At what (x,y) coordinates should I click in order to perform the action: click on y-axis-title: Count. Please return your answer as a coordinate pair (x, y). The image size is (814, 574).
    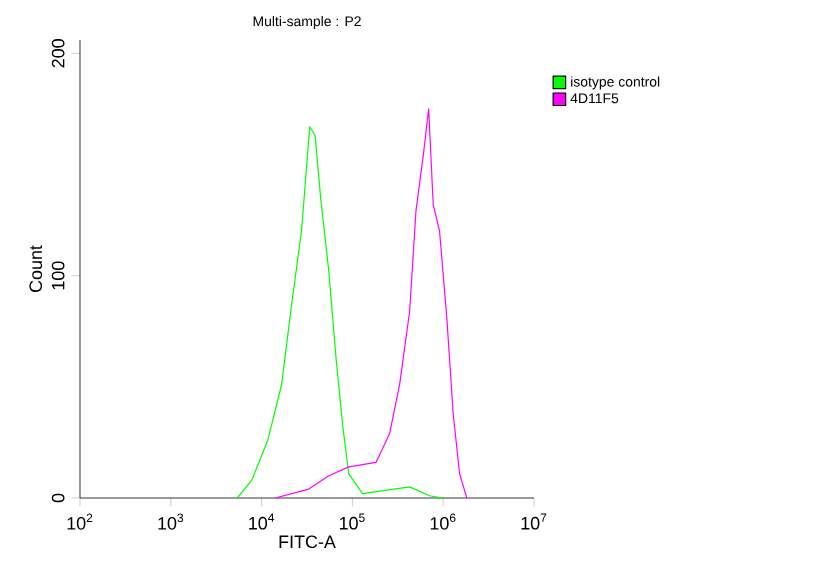
    Looking at the image, I should click on (36, 269).